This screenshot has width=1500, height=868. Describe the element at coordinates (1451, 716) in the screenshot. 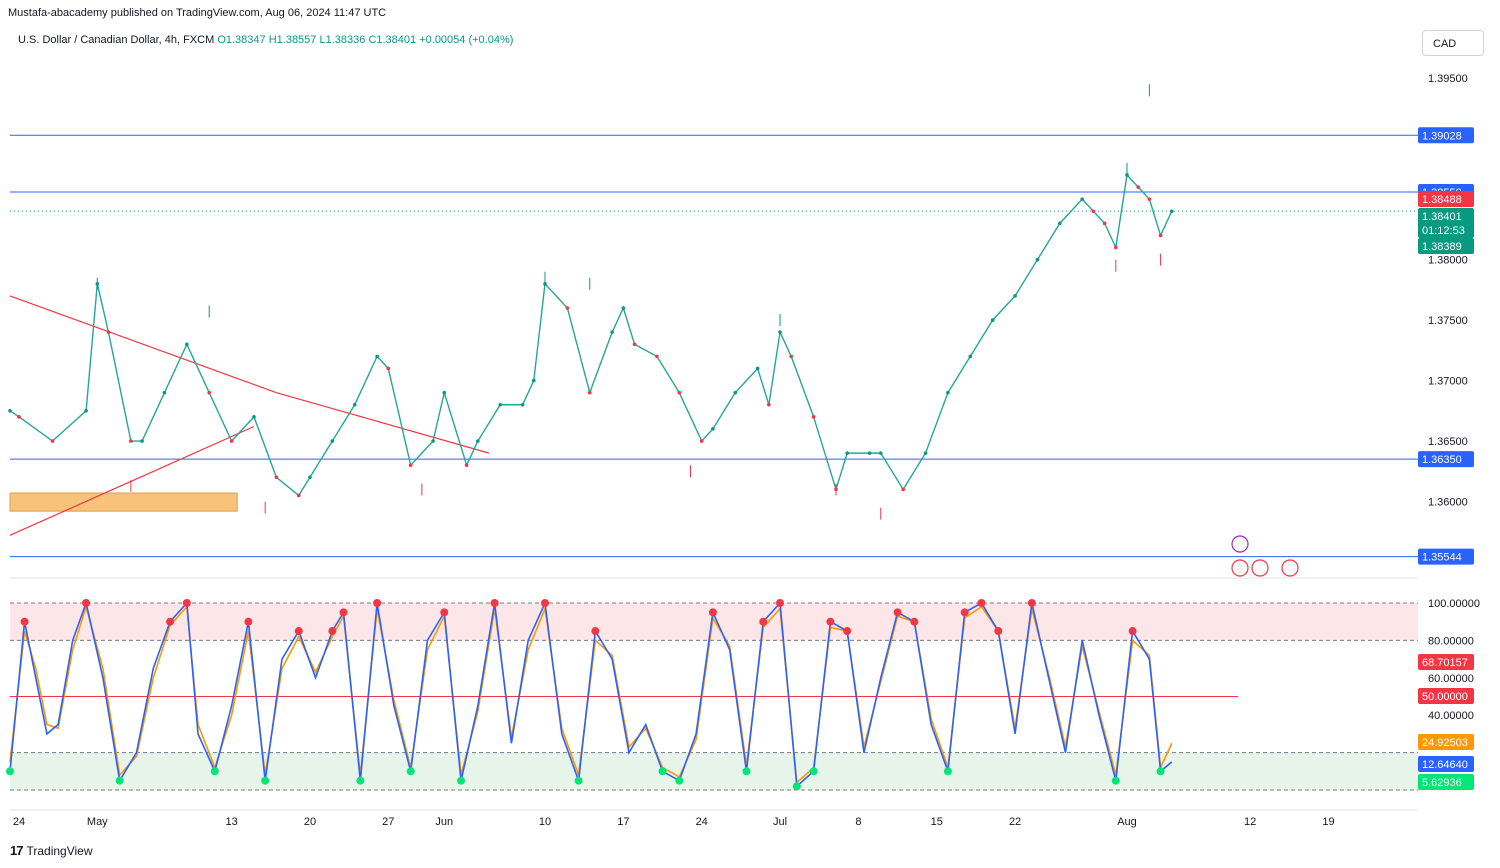

I see `osc-tick-3: 40.00000` at that location.